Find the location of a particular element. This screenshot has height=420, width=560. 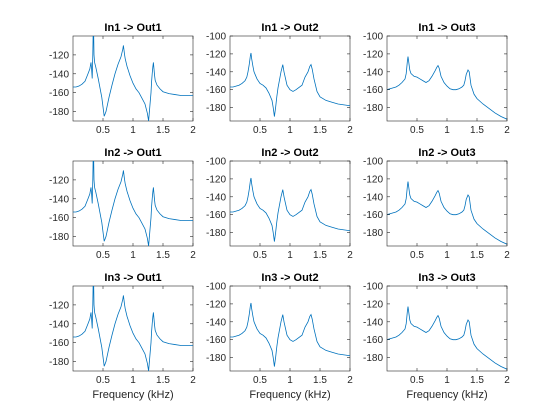

subplot-title: In1 -> Out3 is located at coordinates (446, 28).